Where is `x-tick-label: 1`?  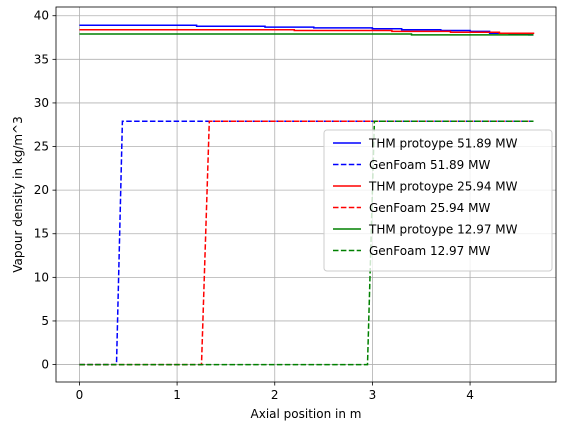
x-tick-label: 1 is located at coordinates (177, 395).